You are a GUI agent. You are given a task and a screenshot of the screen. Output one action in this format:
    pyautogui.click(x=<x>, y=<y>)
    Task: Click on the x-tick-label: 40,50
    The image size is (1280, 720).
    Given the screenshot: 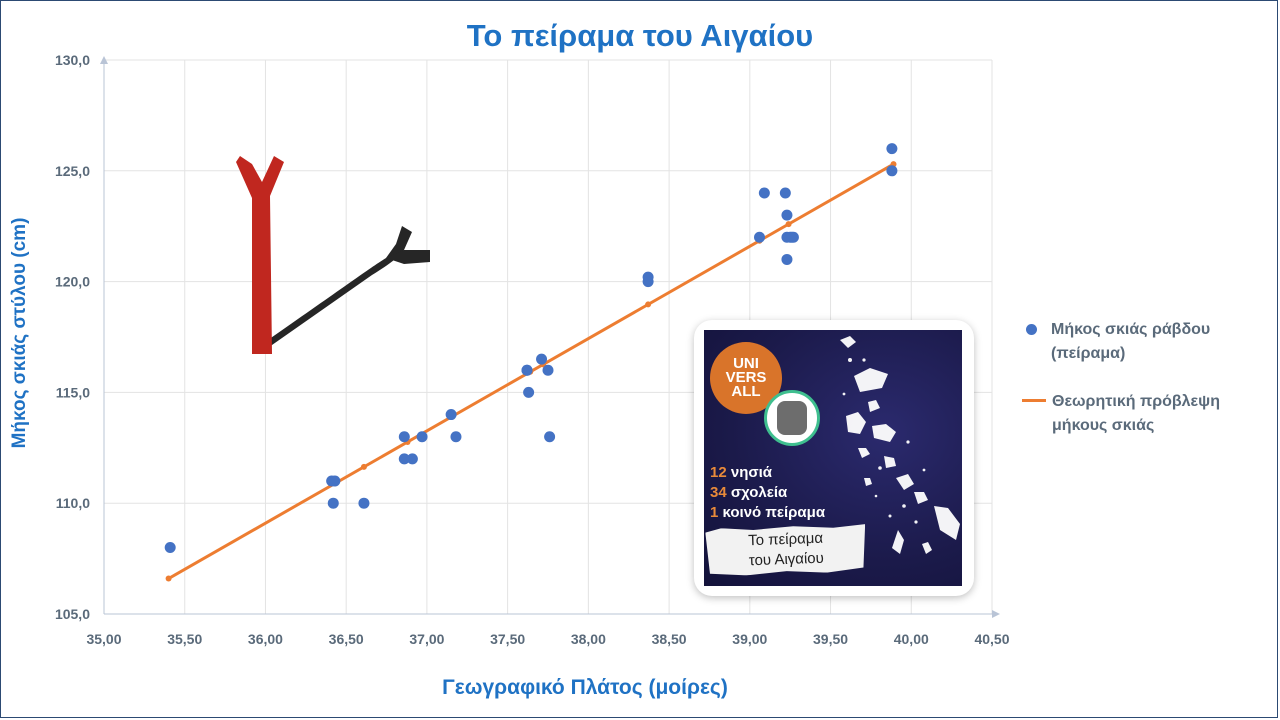 What is the action you would take?
    pyautogui.click(x=991, y=639)
    